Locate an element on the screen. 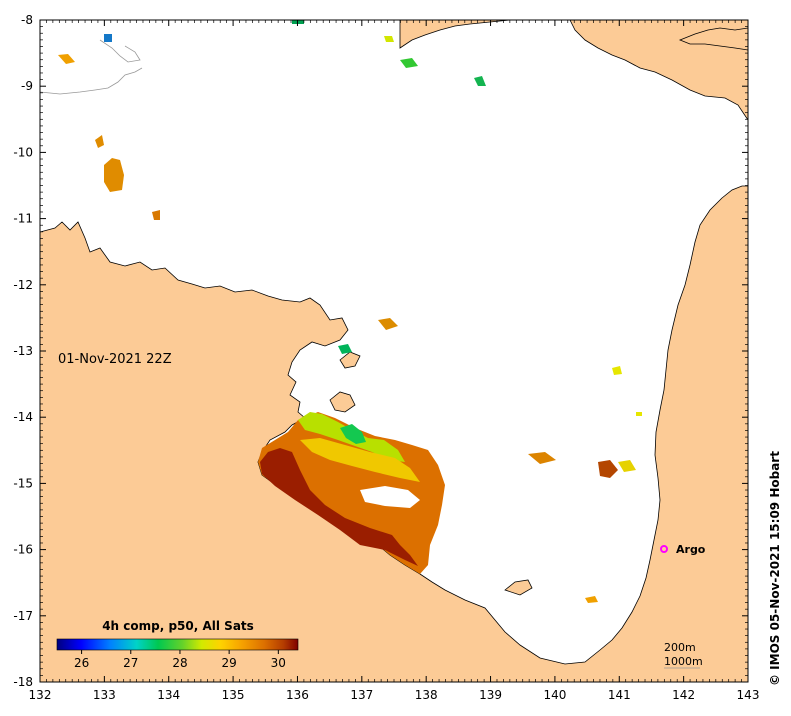  x-tick-label: 139 is located at coordinates (490, 695).